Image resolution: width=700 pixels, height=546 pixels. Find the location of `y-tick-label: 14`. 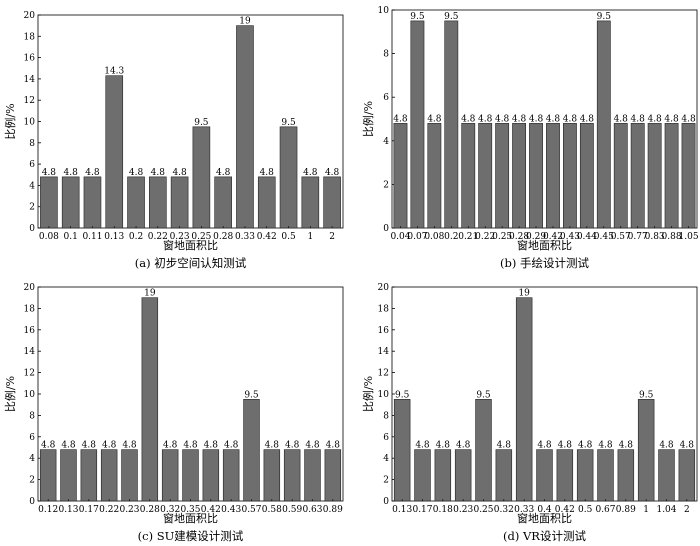

y-tick-label: 14 is located at coordinates (384, 352).